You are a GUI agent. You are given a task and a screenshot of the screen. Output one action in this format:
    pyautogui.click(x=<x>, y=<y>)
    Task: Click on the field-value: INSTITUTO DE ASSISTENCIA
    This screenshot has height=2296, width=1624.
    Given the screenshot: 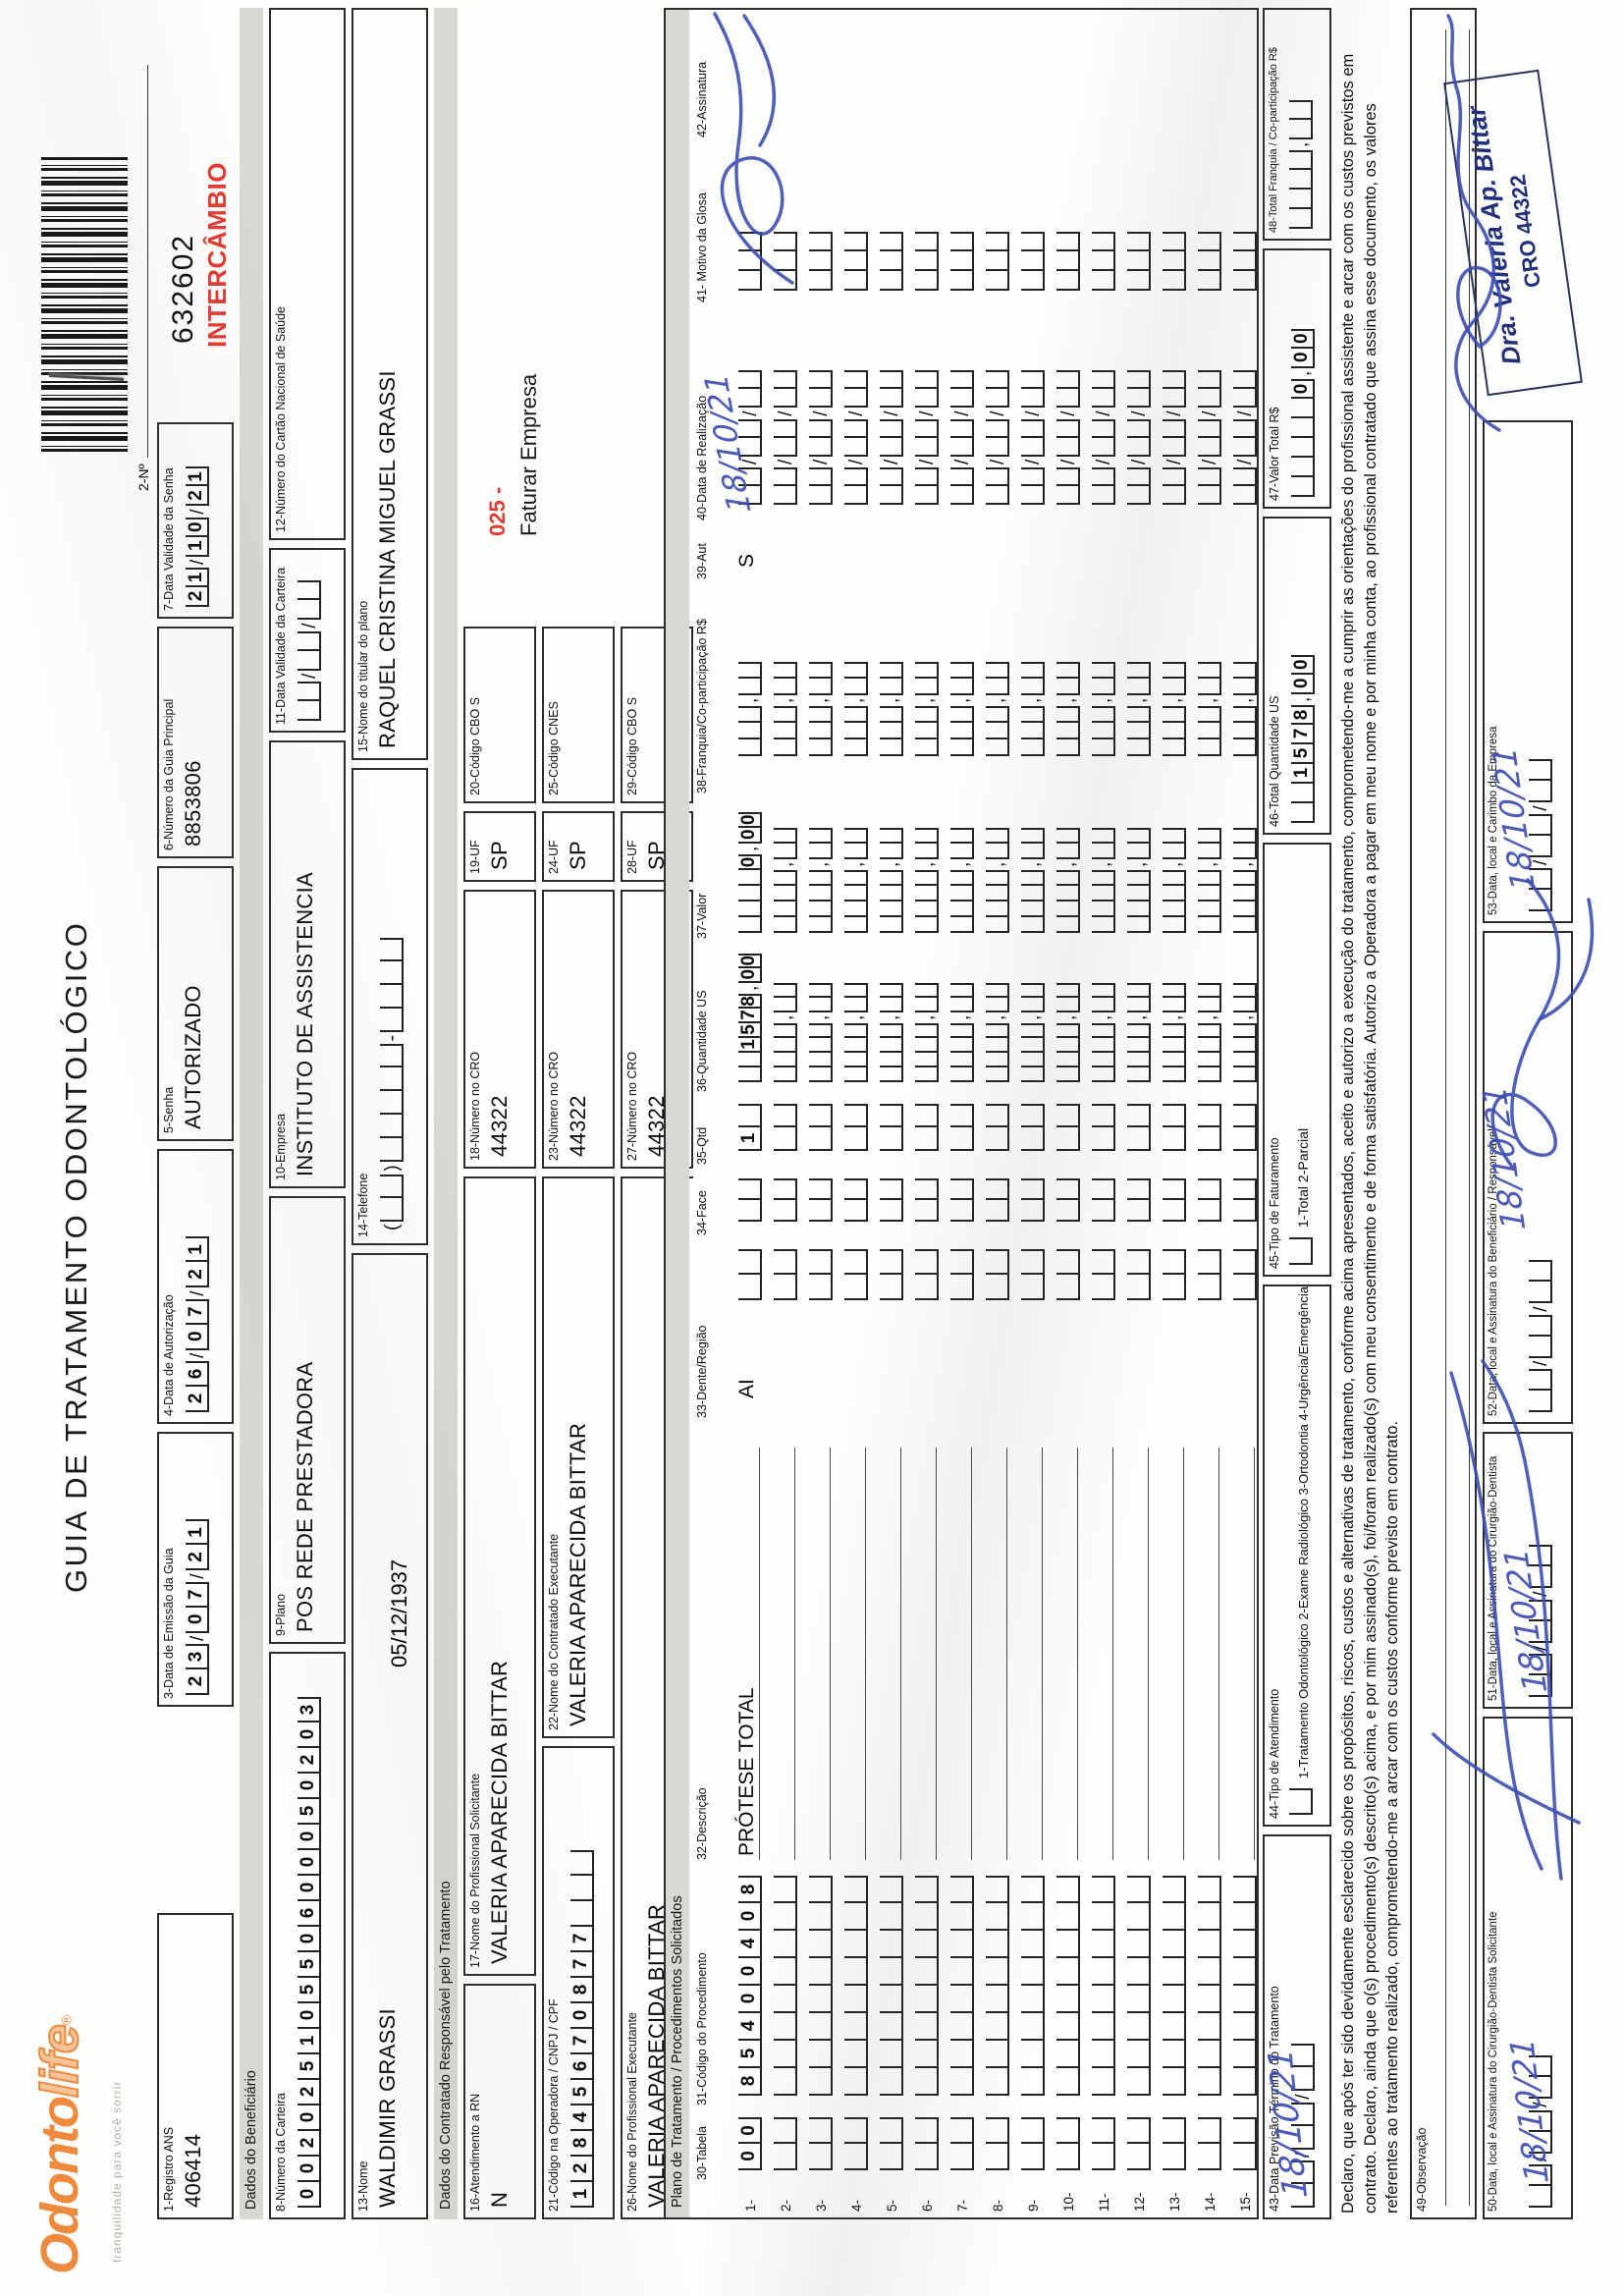 What is the action you would take?
    pyautogui.click(x=305, y=1024)
    